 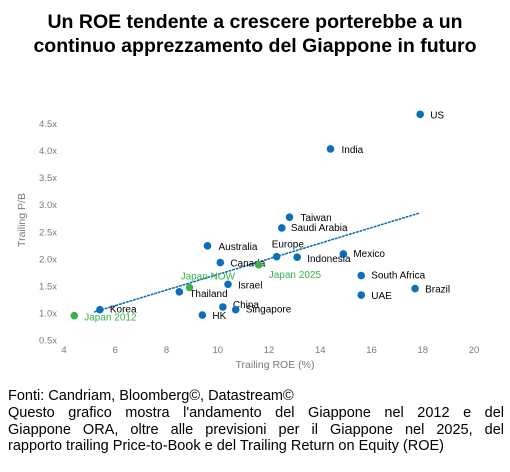 I want to click on y-tick-label: 1.0x, so click(x=48, y=313).